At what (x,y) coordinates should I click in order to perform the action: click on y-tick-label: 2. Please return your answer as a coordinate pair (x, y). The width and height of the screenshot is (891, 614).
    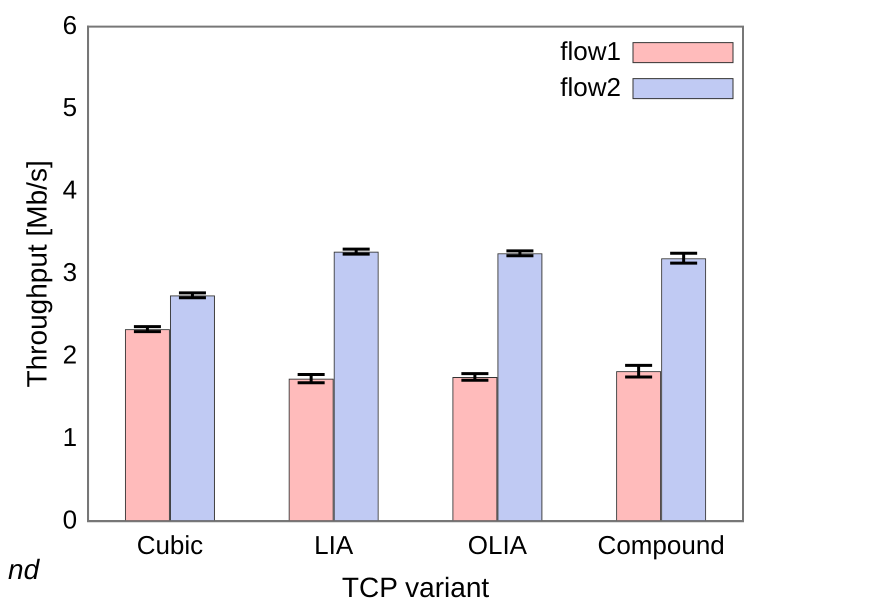
    Looking at the image, I should click on (70, 355).